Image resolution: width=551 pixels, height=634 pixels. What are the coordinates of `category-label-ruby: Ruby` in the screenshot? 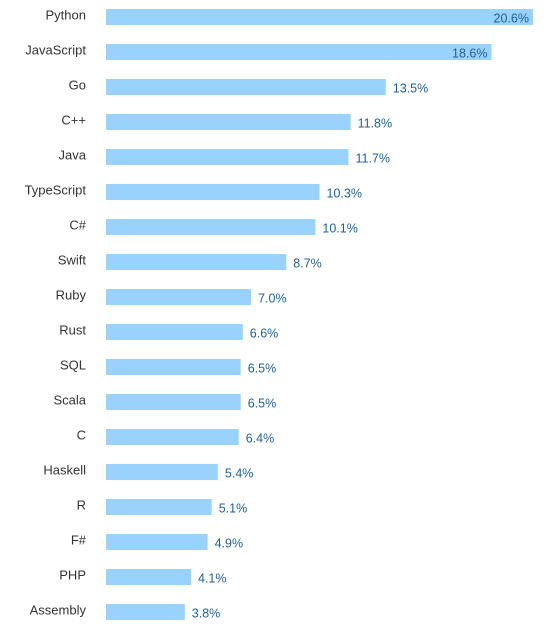 It's located at (71, 294).